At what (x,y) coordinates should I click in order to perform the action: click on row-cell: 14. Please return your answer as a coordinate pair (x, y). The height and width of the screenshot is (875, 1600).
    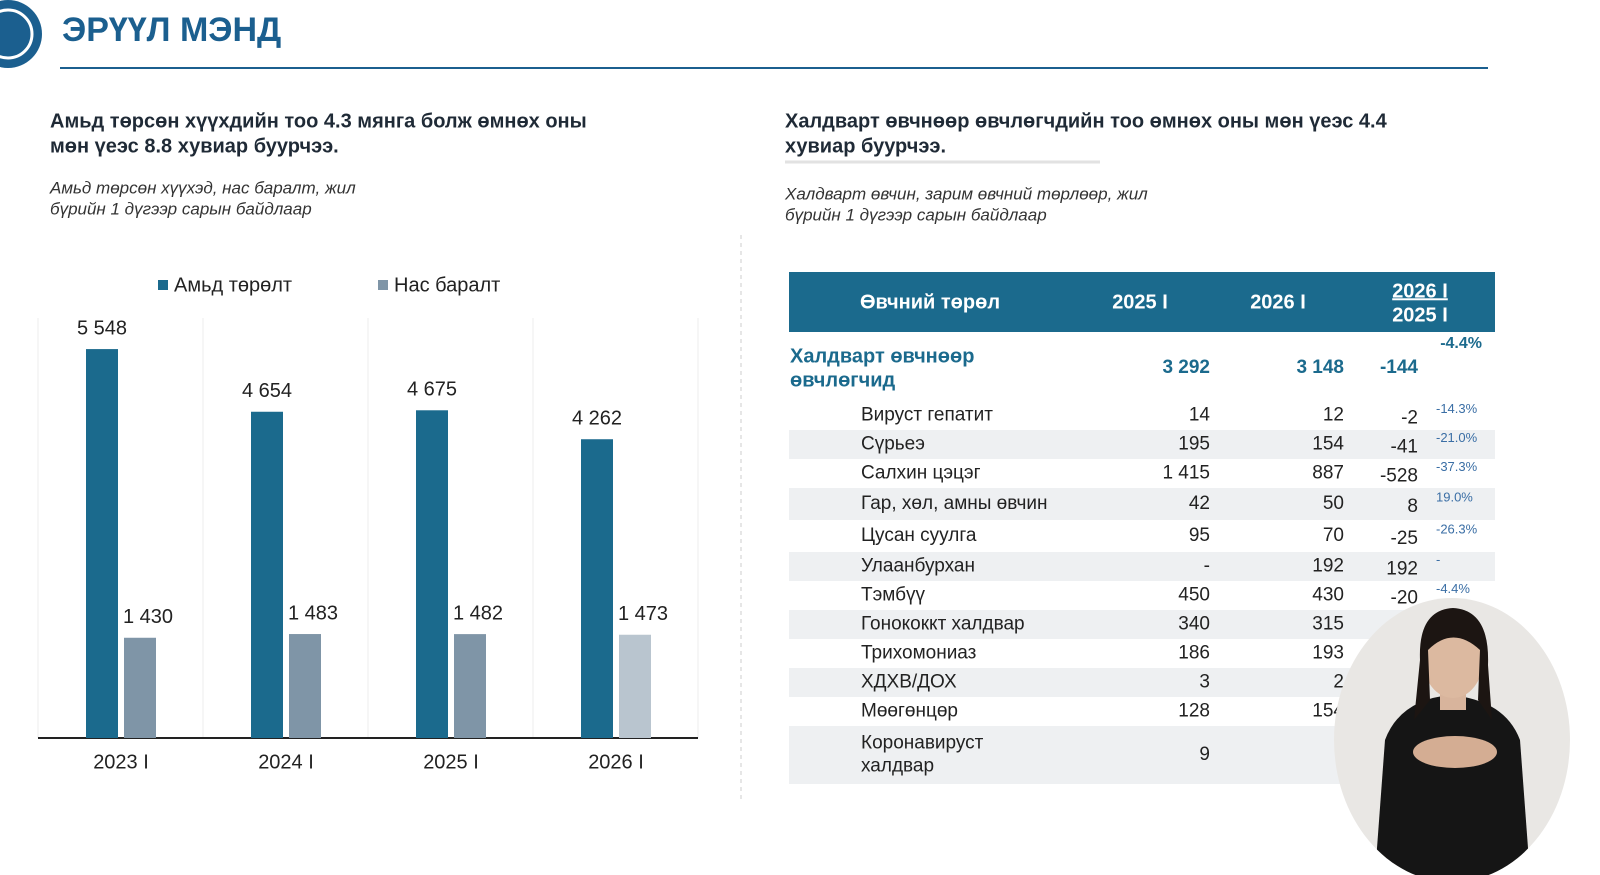
    Looking at the image, I should click on (1200, 415).